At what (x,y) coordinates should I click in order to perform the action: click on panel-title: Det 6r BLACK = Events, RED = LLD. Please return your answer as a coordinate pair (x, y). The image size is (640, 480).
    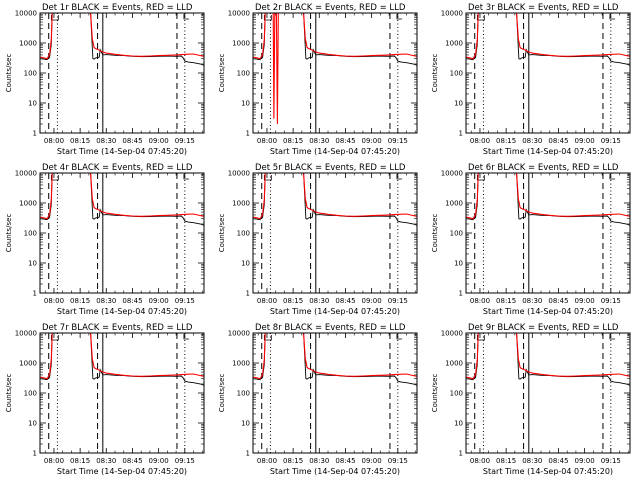
    Looking at the image, I should click on (543, 168).